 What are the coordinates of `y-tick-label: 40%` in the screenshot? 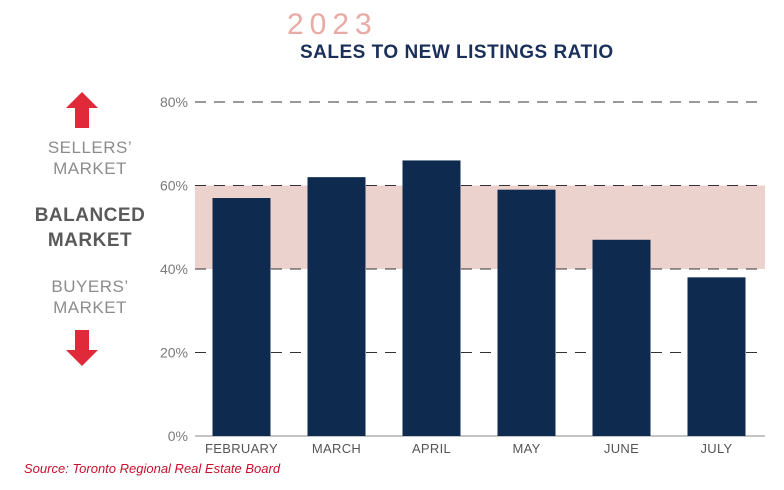 It's located at (174, 269).